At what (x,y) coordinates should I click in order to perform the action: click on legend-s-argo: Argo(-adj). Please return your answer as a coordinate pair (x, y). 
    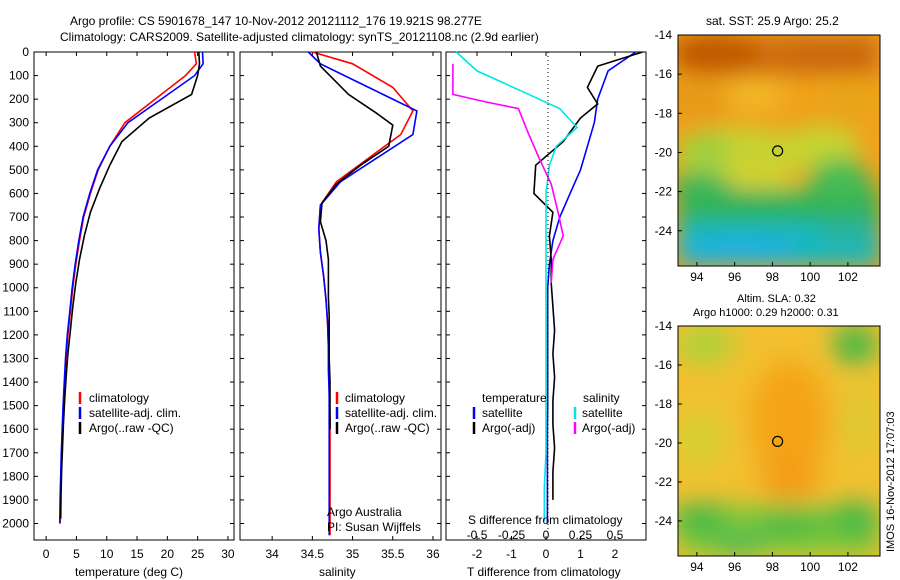
    Looking at the image, I should click on (608, 428).